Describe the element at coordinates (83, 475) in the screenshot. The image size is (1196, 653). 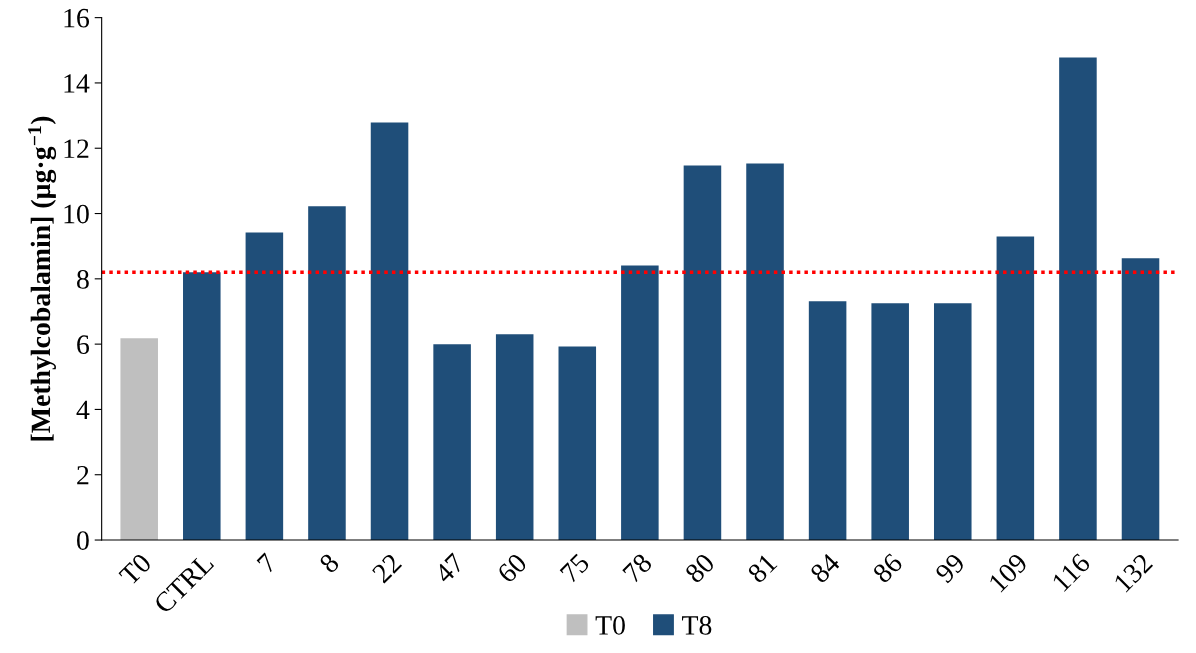
I see `y-tick-label: 2` at that location.